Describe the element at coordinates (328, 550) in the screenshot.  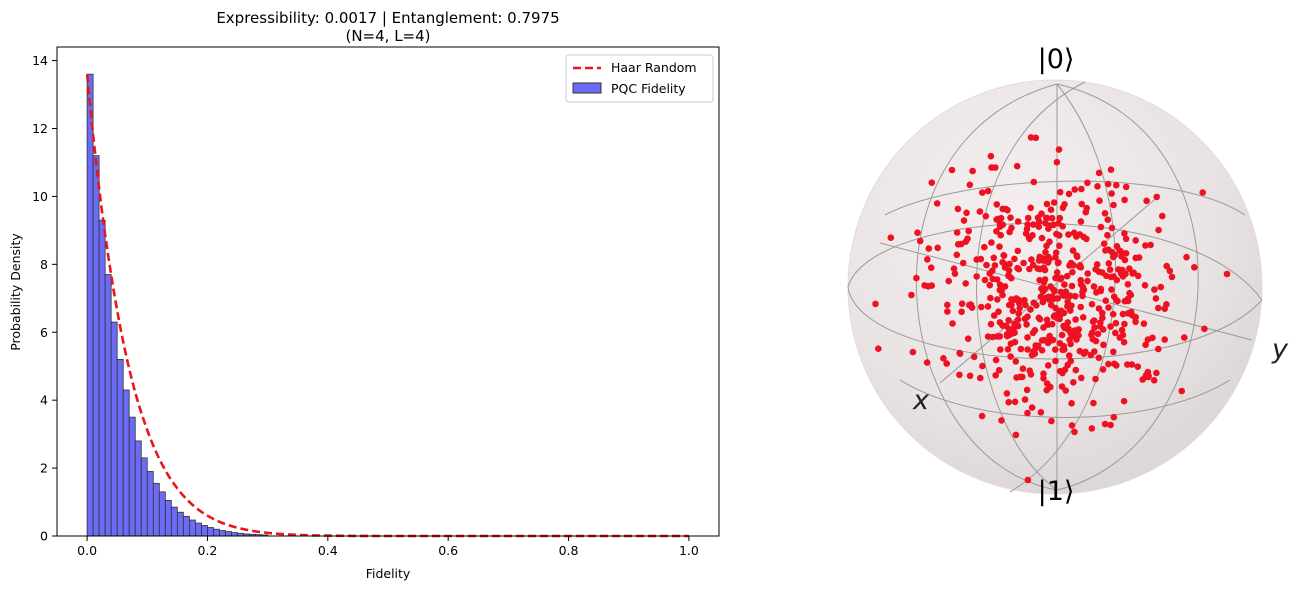
I see `x-tick-label: 0.4` at that location.